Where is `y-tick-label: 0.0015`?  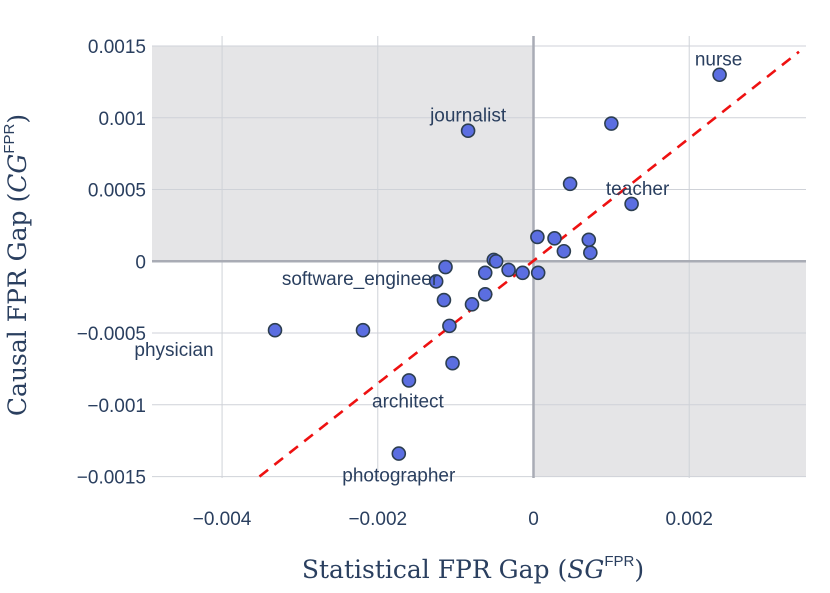
y-tick-label: 0.0015 is located at coordinates (117, 47).